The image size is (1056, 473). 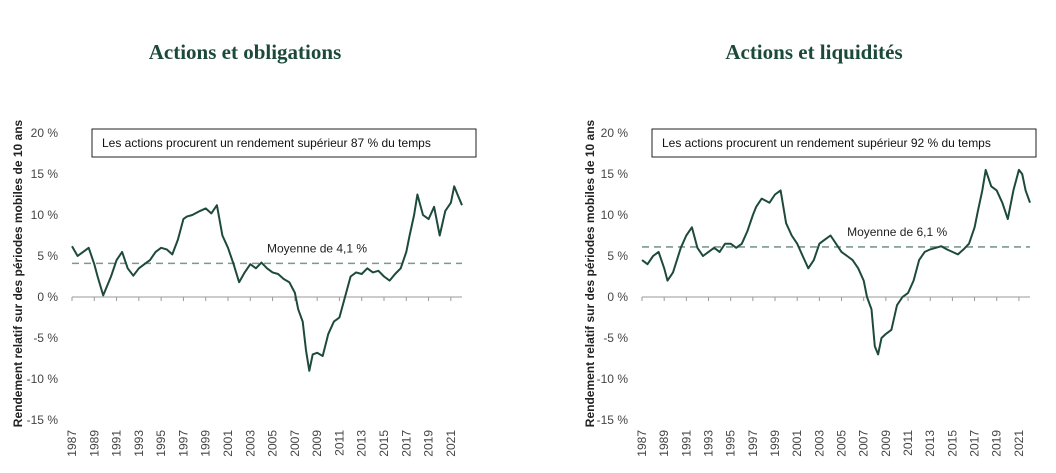 I want to click on right-y-tick-label: -5 %, so click(x=615, y=338).